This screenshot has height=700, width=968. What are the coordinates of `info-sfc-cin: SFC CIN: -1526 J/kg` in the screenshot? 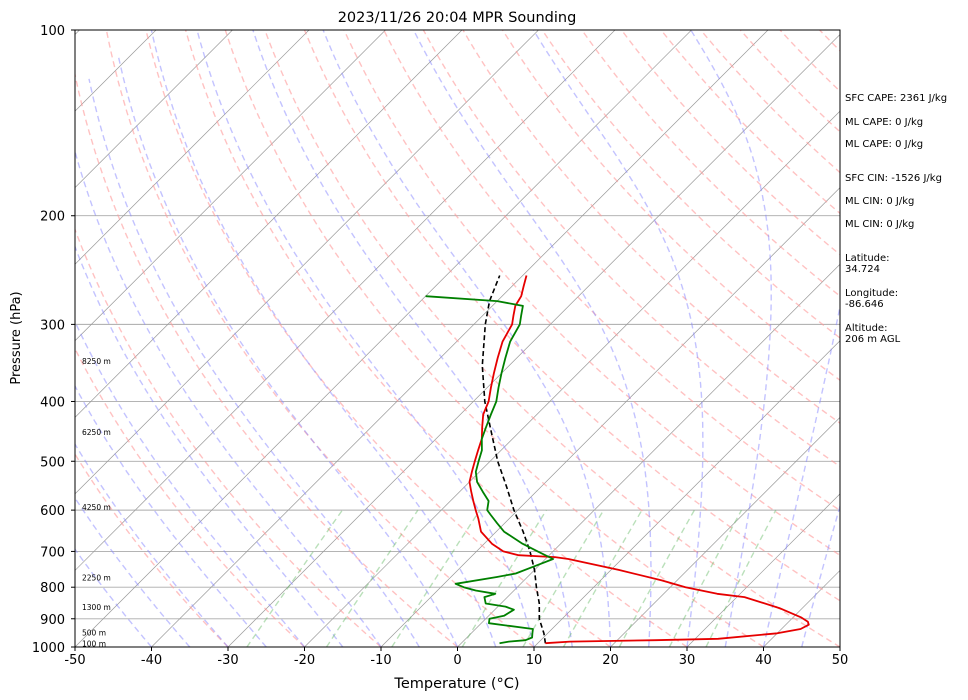 It's located at (893, 178).